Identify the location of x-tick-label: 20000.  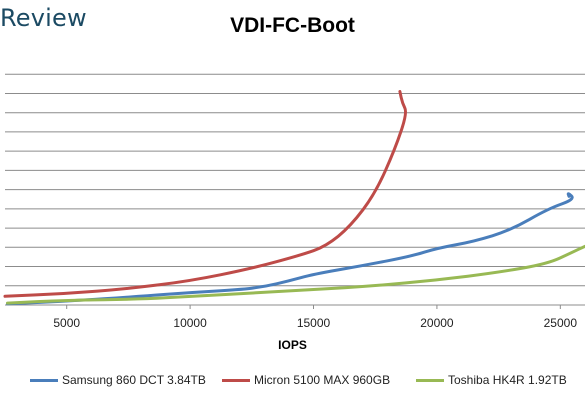
(437, 323).